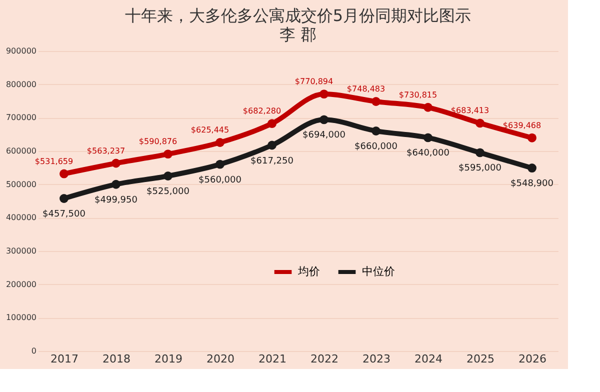 Image resolution: width=600 pixels, height=392 pixels. What do you see at coordinates (168, 192) in the screenshot?
I see `data-label: $525,000` at bounding box center [168, 192].